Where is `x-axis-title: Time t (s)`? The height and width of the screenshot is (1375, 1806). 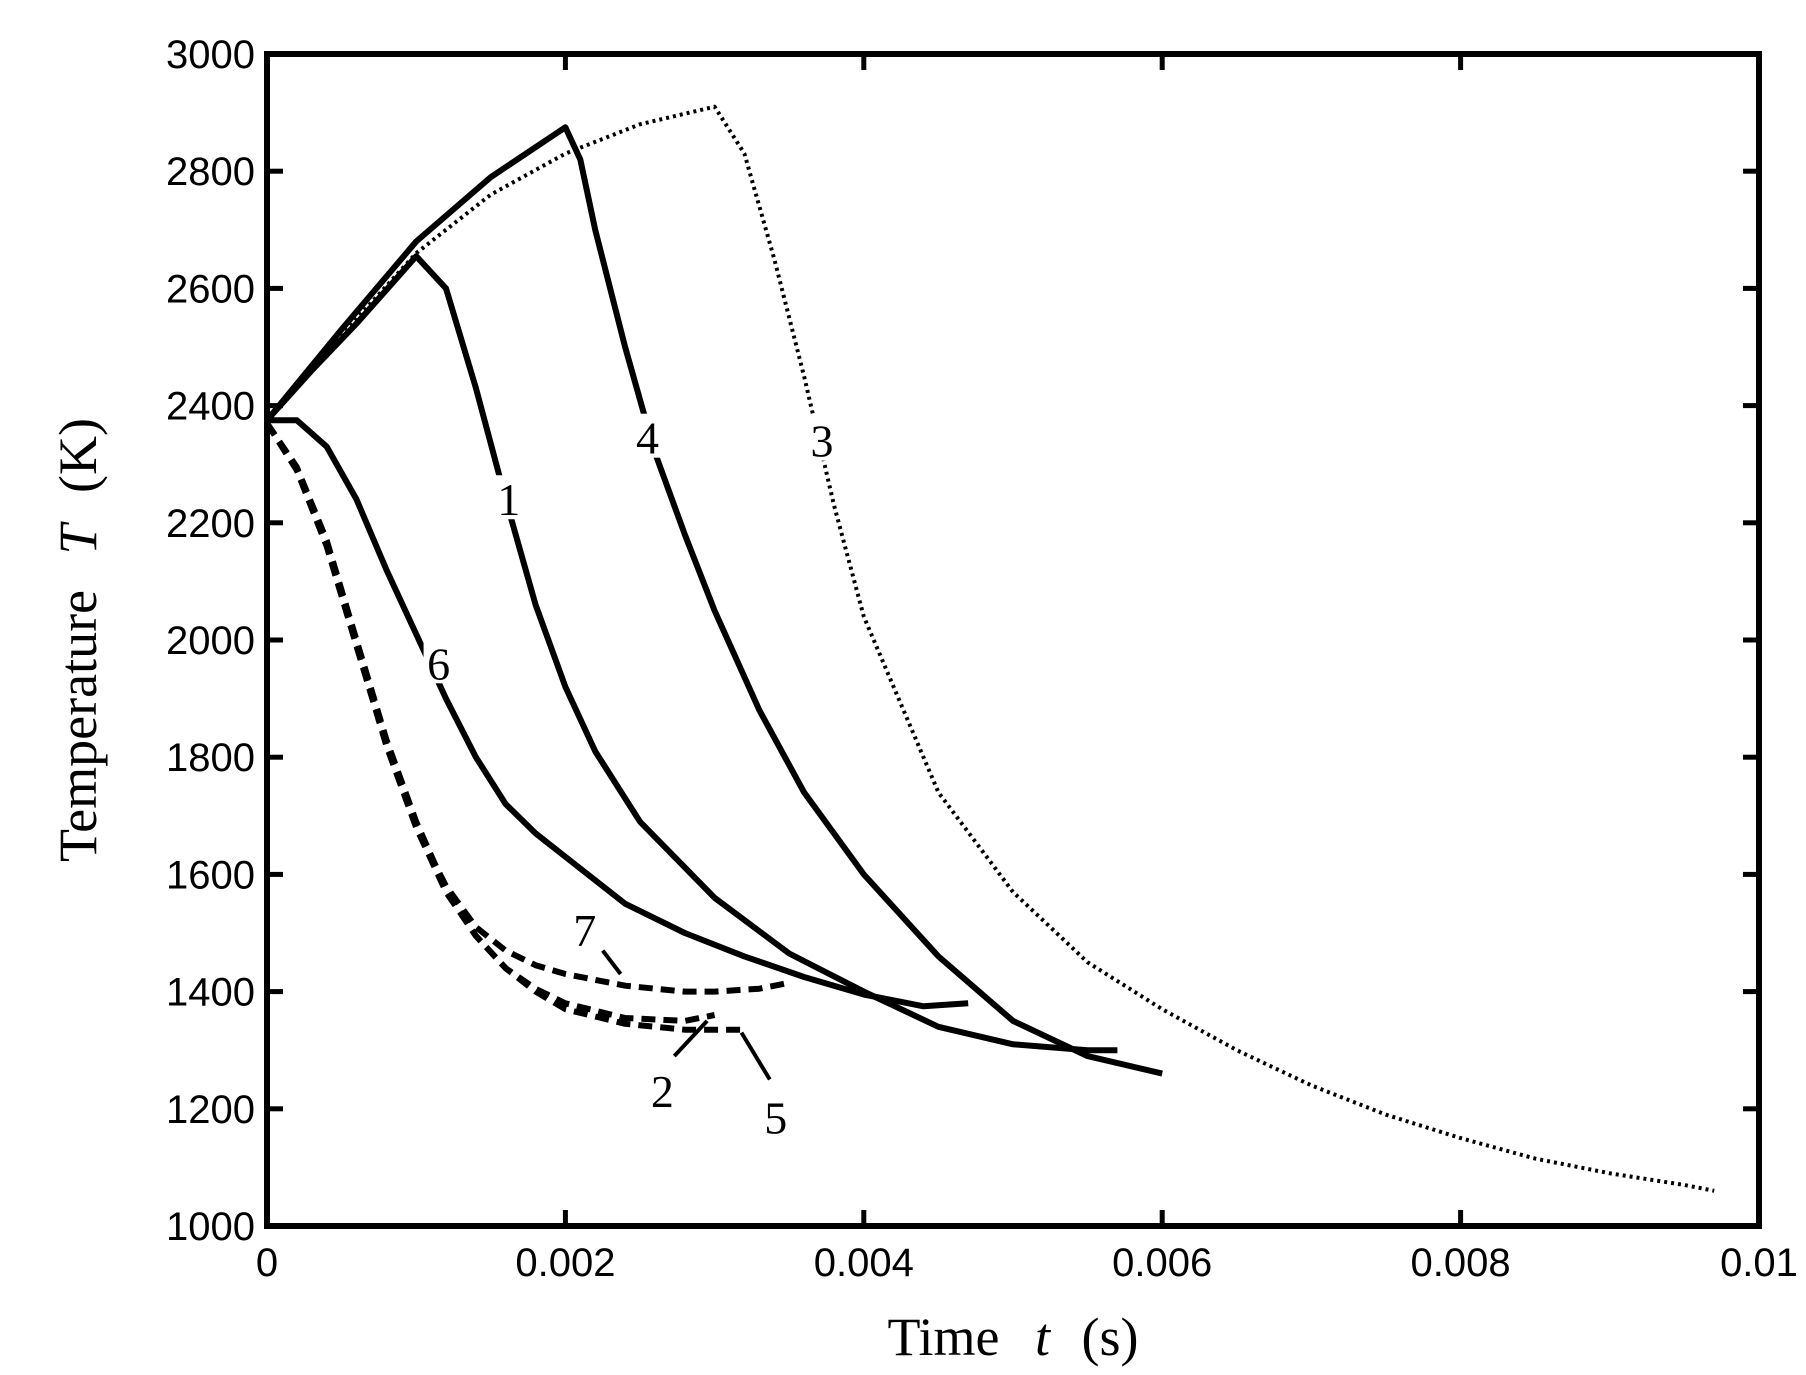 x-axis-title: Time t (s) is located at coordinates (1012, 1337).